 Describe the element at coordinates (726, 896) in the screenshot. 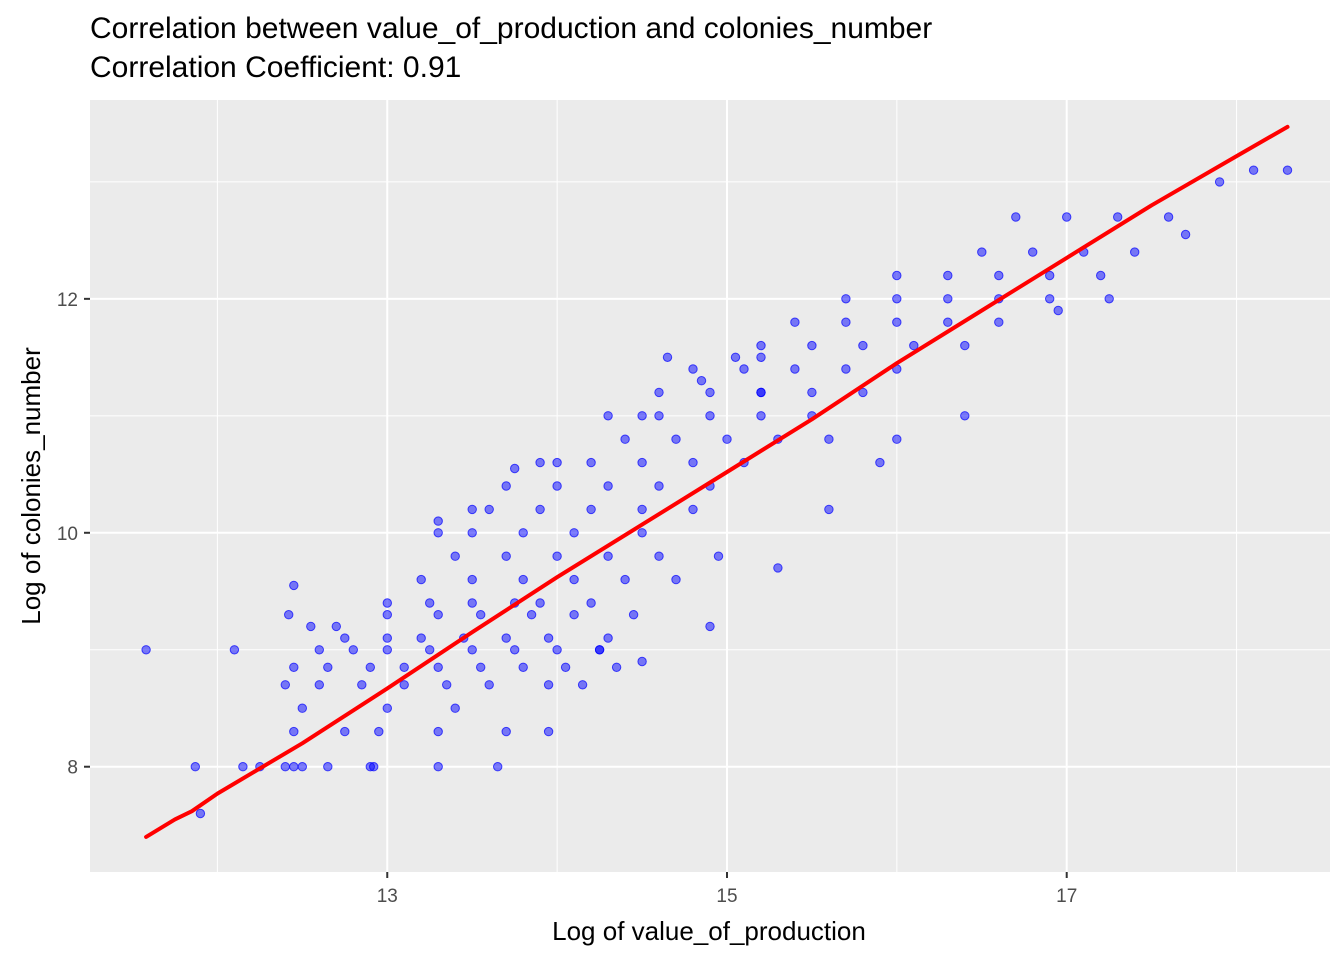

I see `x-tick-label: 15` at that location.